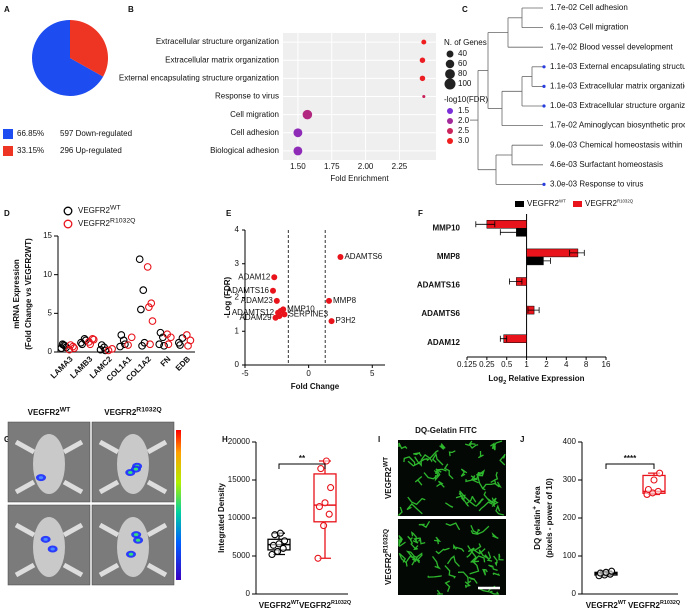 This screenshot has height=615, width=685. What do you see at coordinates (28, 294) in the screenshot?
I see `y-axis-label: (Fold Change vs VEGFR2WT)` at bounding box center [28, 294].